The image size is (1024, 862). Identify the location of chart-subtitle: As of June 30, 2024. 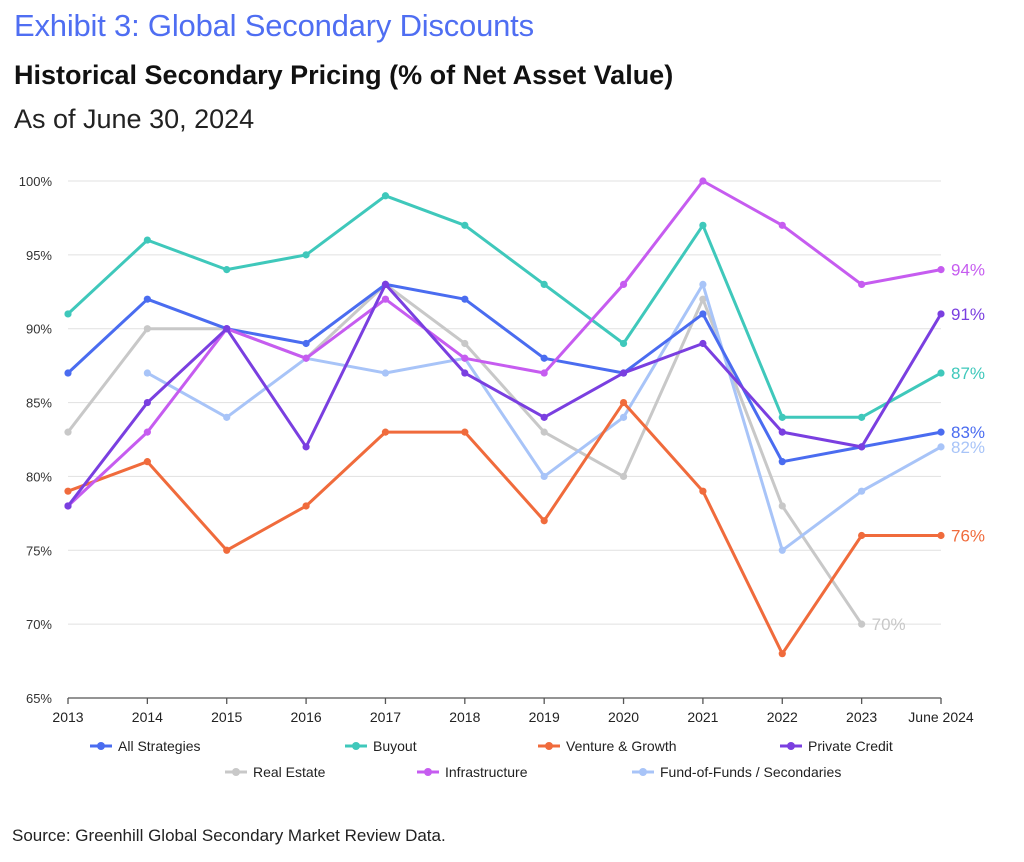
(134, 119).